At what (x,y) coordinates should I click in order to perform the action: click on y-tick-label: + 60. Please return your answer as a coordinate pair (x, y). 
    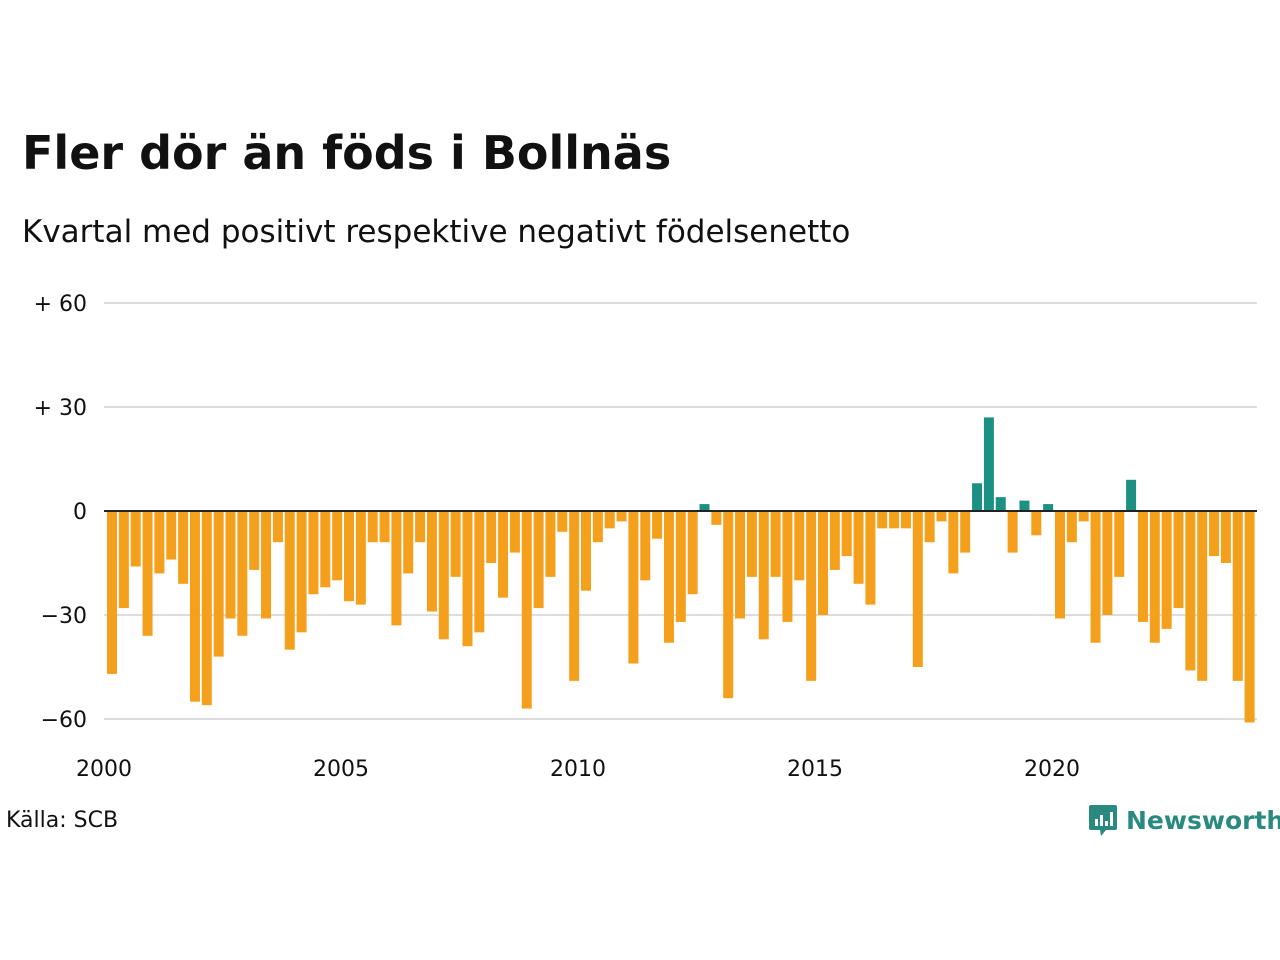
    Looking at the image, I should click on (60, 304).